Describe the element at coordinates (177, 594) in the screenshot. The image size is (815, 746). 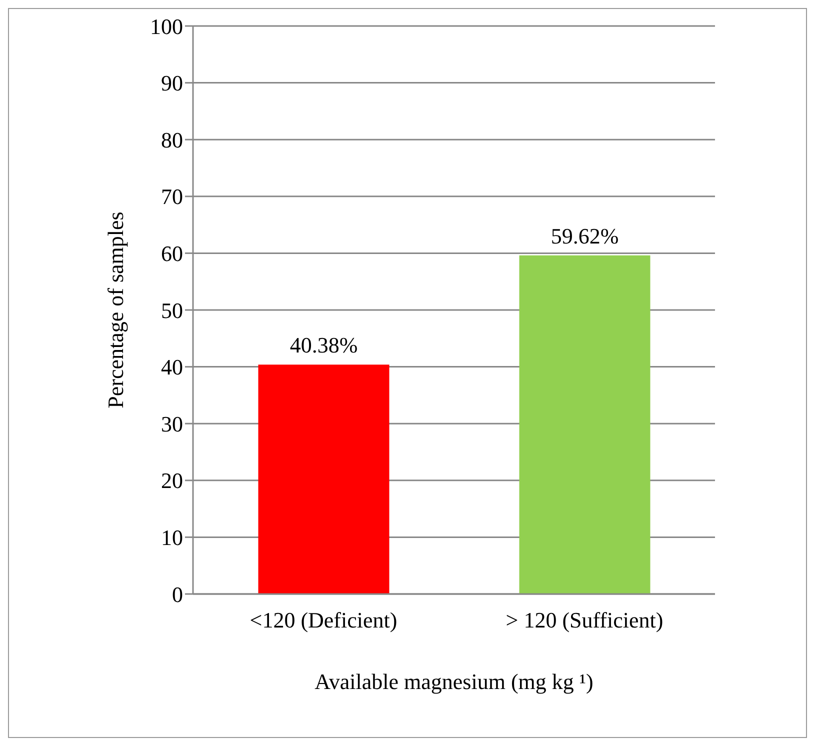
I see `y-tick-label: 0` at that location.